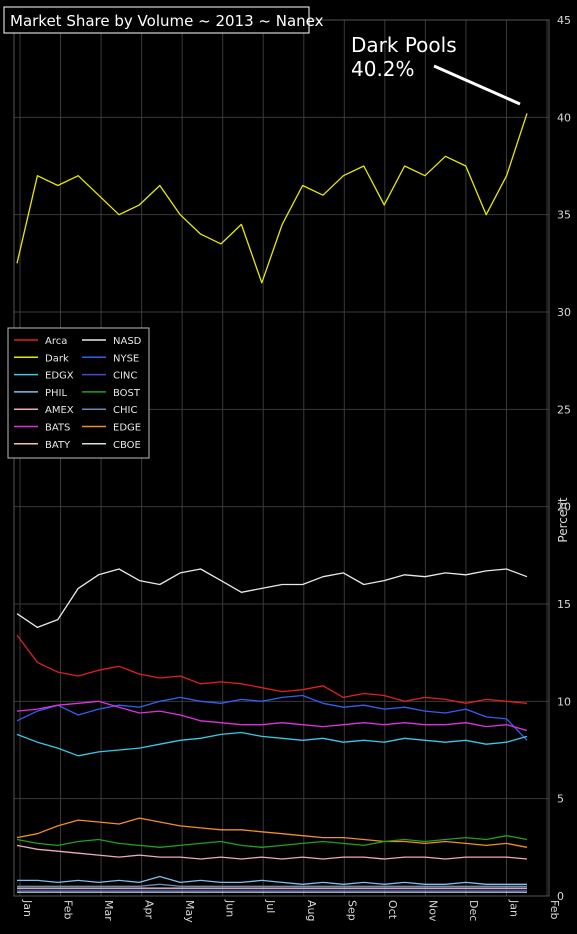  What do you see at coordinates (59, 376) in the screenshot?
I see `legend-label-edgx: EDGX` at bounding box center [59, 376].